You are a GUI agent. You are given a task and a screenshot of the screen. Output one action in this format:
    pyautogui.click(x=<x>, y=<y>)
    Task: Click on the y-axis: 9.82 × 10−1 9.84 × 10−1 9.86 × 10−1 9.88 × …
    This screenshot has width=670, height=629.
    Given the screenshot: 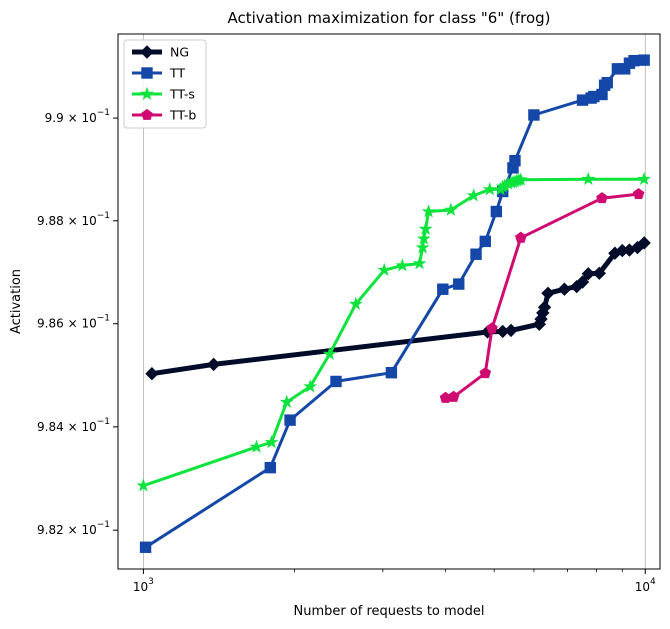 What is the action you would take?
    pyautogui.click(x=77, y=322)
    